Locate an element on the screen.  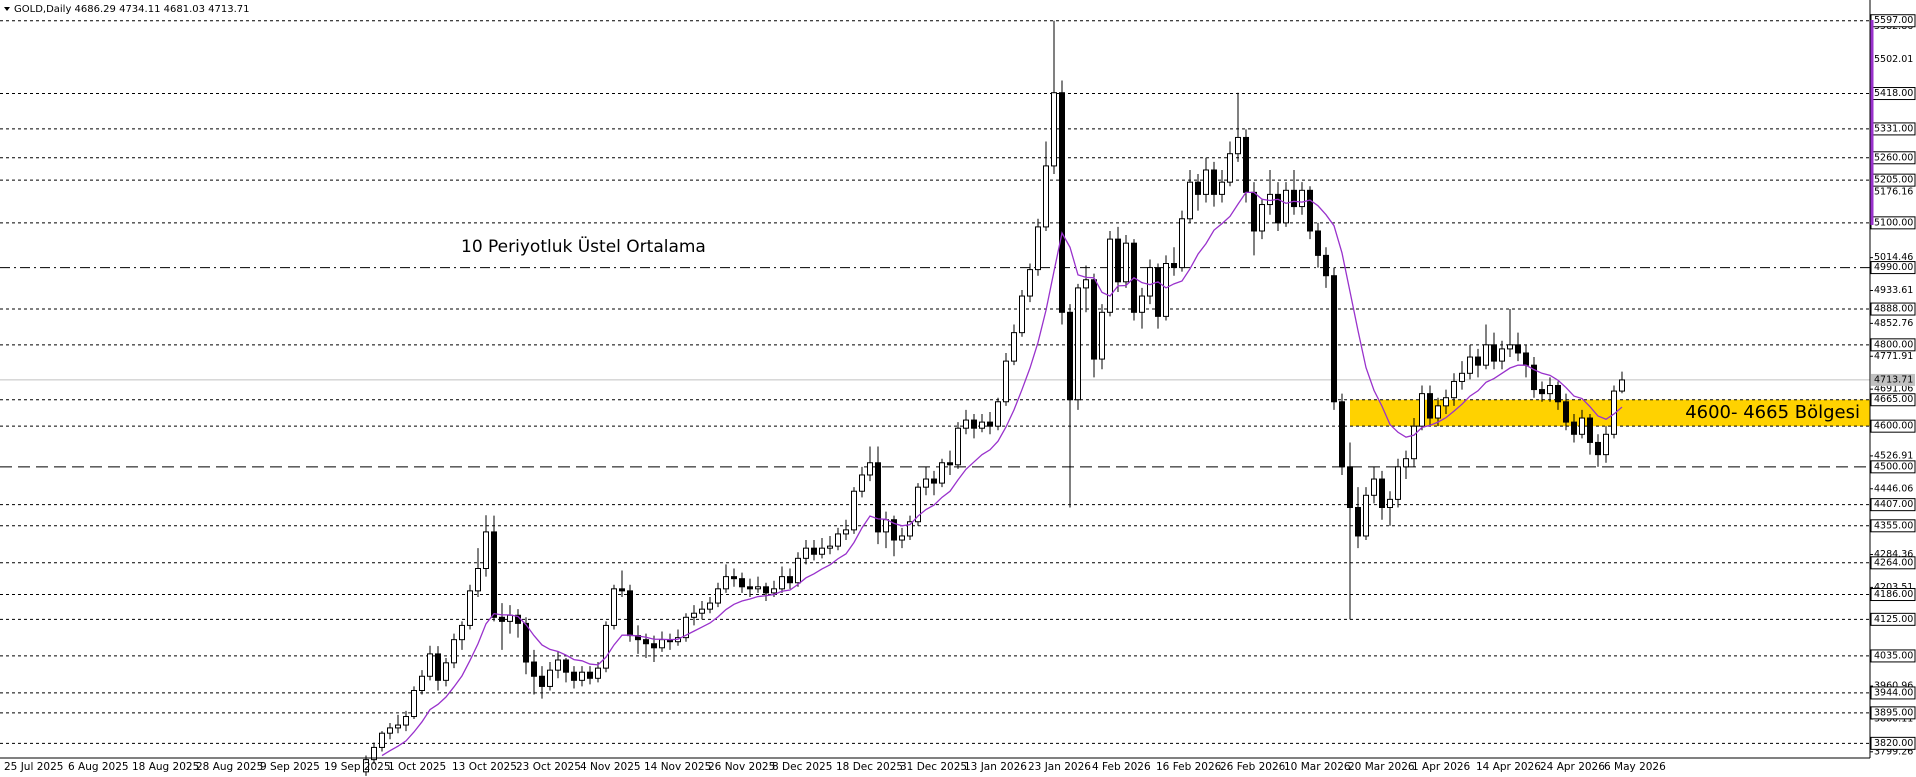
x-tick-label: 14 Apr 2026 is located at coordinates (1508, 767).